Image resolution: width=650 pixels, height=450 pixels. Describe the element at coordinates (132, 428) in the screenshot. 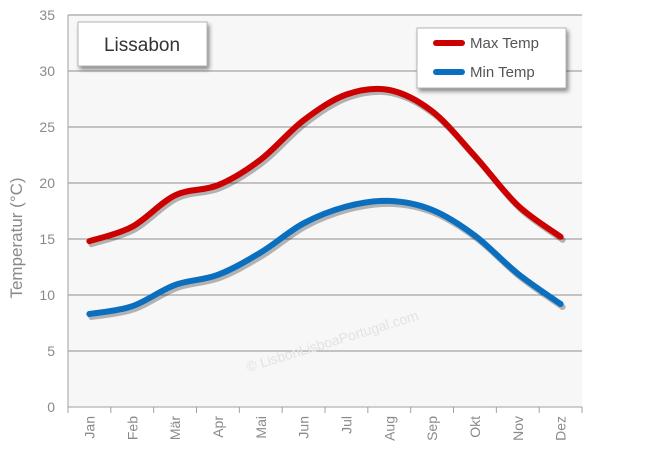

I see `x-tick-label: Feb` at that location.